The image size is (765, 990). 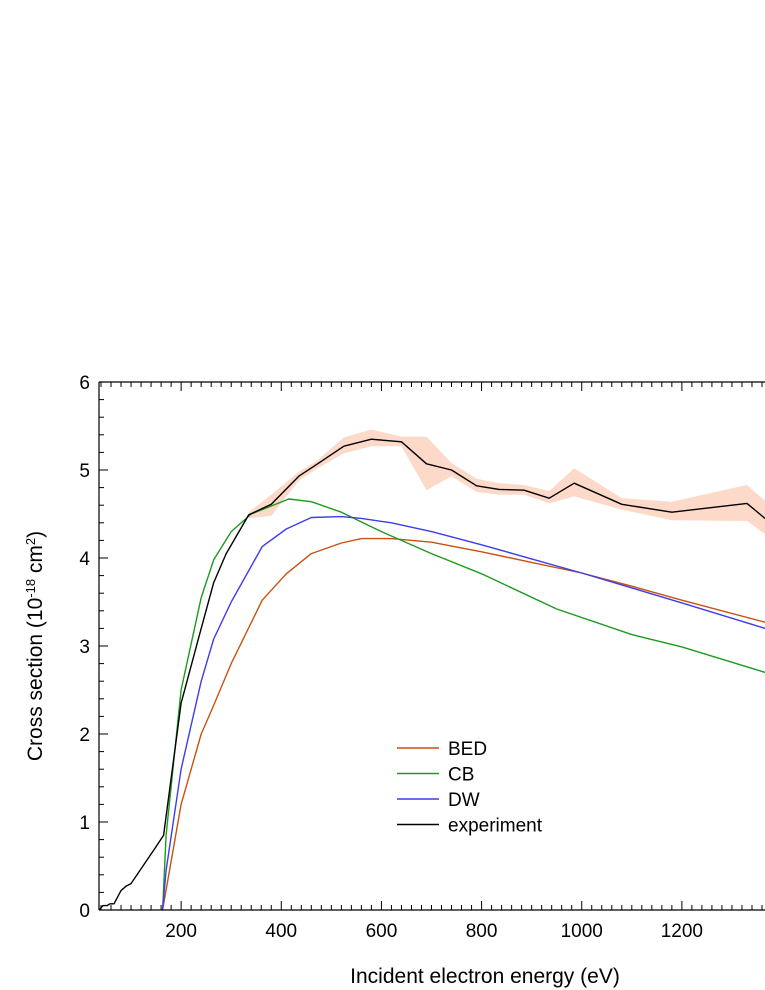 What do you see at coordinates (181, 931) in the screenshot?
I see `x-tick-label: 200` at bounding box center [181, 931].